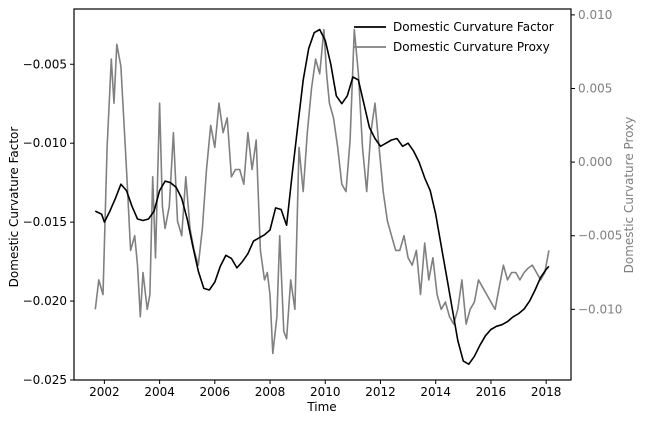 The width and height of the screenshot is (647, 424). Describe the element at coordinates (629, 195) in the screenshot. I see `right-y-axis-label: Domestic Curvature Proxy` at that location.